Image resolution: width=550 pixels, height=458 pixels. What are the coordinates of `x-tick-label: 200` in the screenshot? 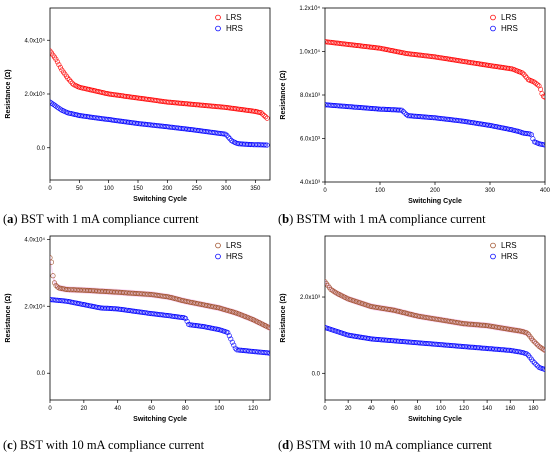 It's located at (167, 189).